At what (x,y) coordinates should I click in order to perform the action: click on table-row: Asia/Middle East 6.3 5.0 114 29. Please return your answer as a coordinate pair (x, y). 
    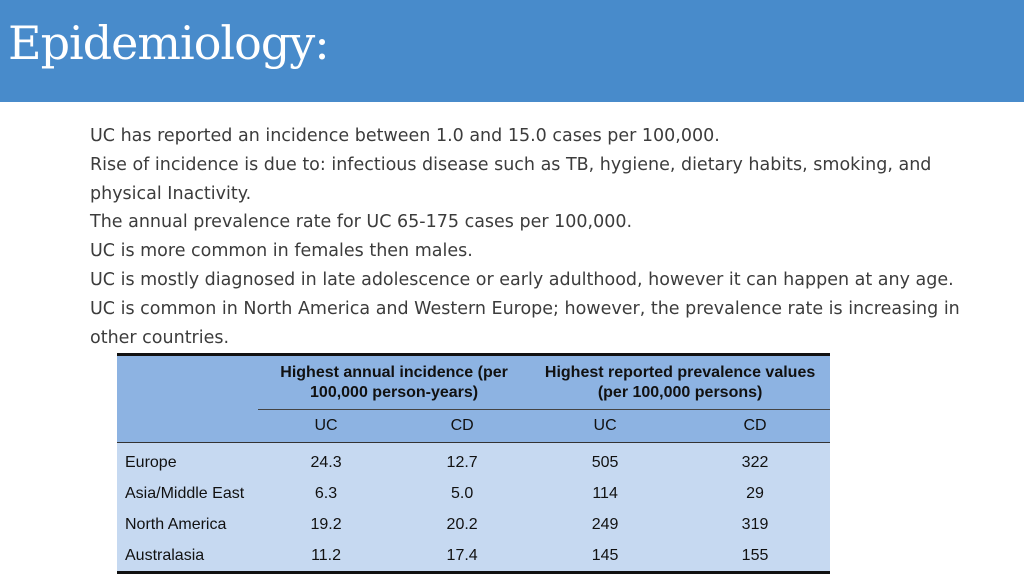
    Looking at the image, I should click on (473, 493).